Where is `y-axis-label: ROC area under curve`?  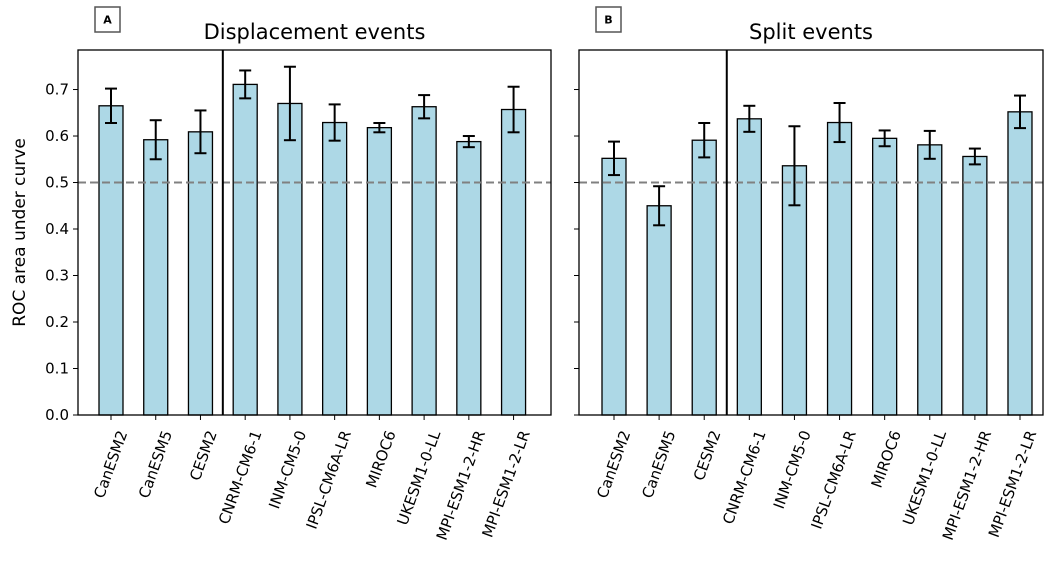 y-axis-label: ROC area under curve is located at coordinates (20, 232).